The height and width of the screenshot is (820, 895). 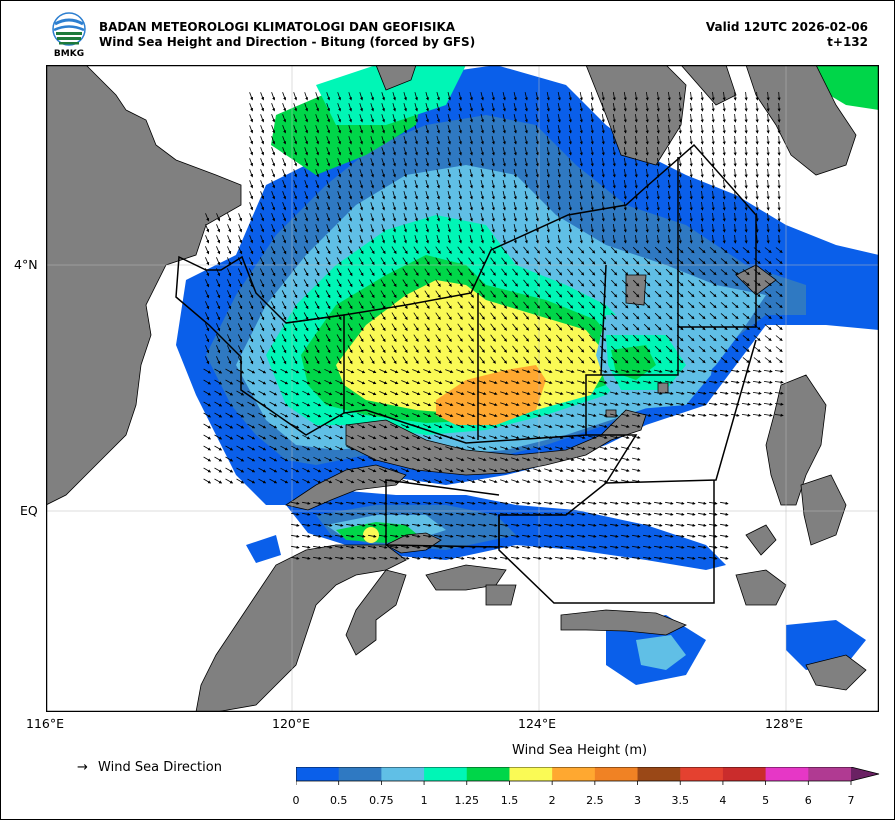 I want to click on y-tick-4n: 4°N, so click(x=26, y=264).